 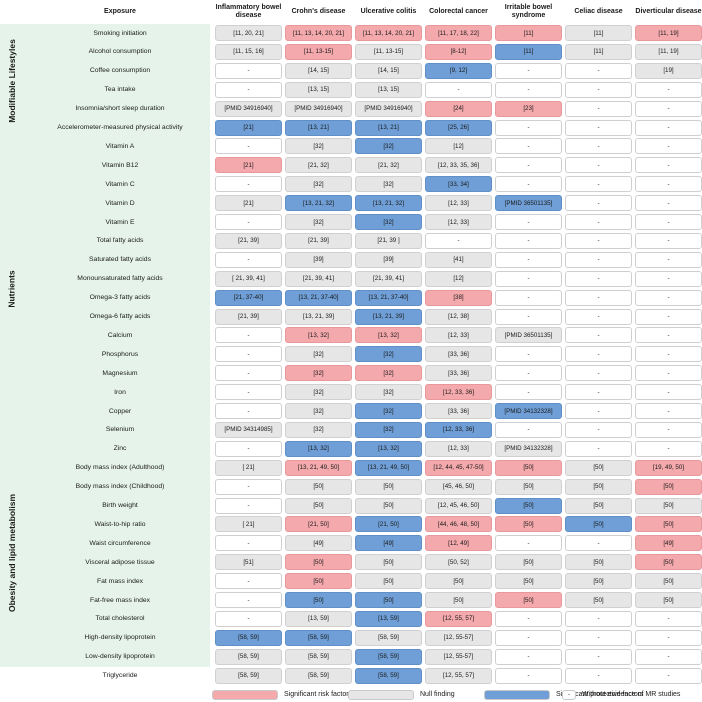 What do you see at coordinates (458, 637) in the screenshot?
I see `evidence-cell: [12, 55-57]` at bounding box center [458, 637].